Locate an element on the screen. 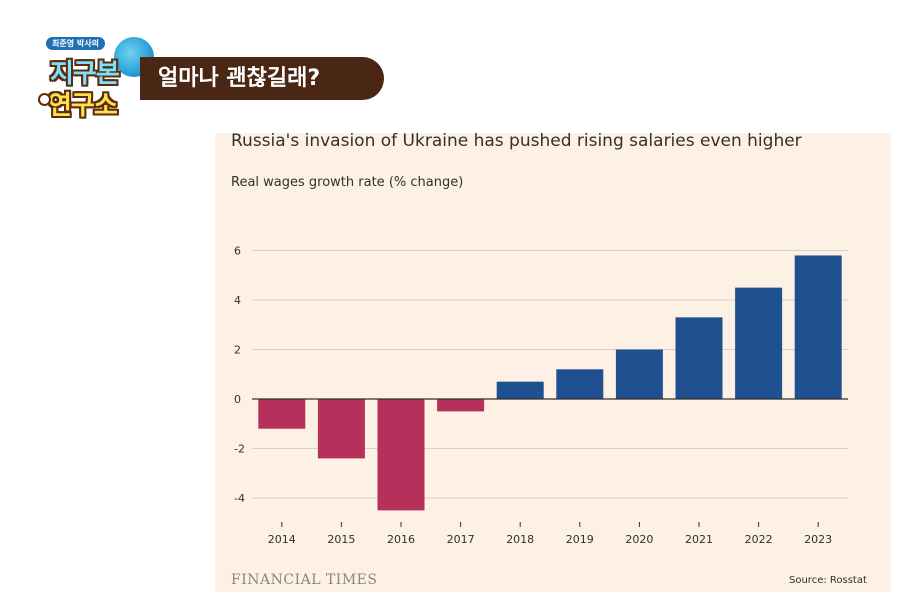 This screenshot has height=595, width=900. x-tick-label: 2017 is located at coordinates (461, 539).